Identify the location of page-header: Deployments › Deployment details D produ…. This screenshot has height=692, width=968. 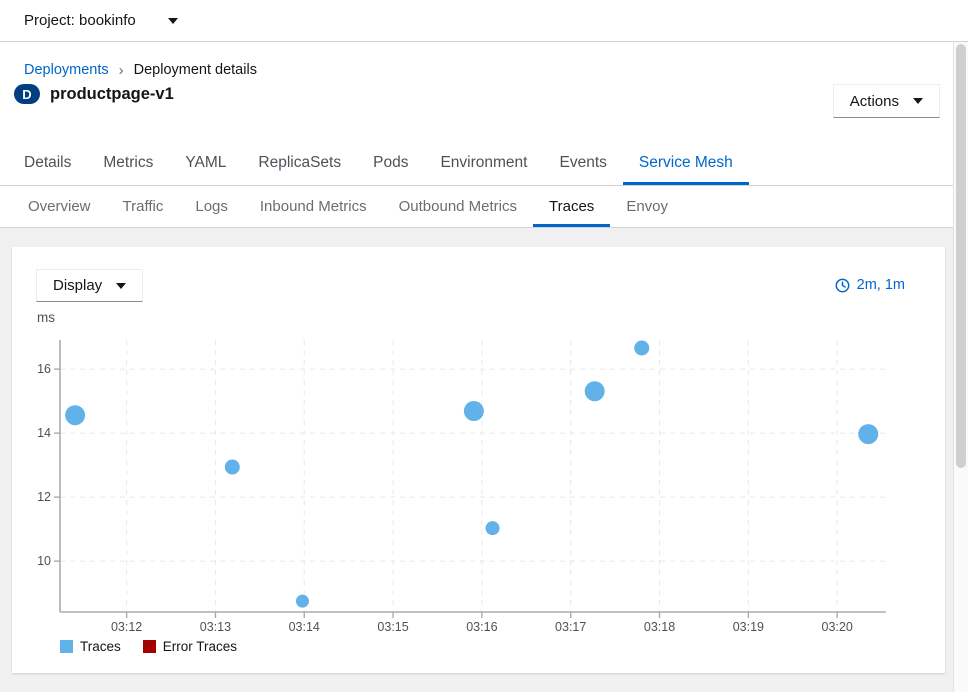
(484, 91).